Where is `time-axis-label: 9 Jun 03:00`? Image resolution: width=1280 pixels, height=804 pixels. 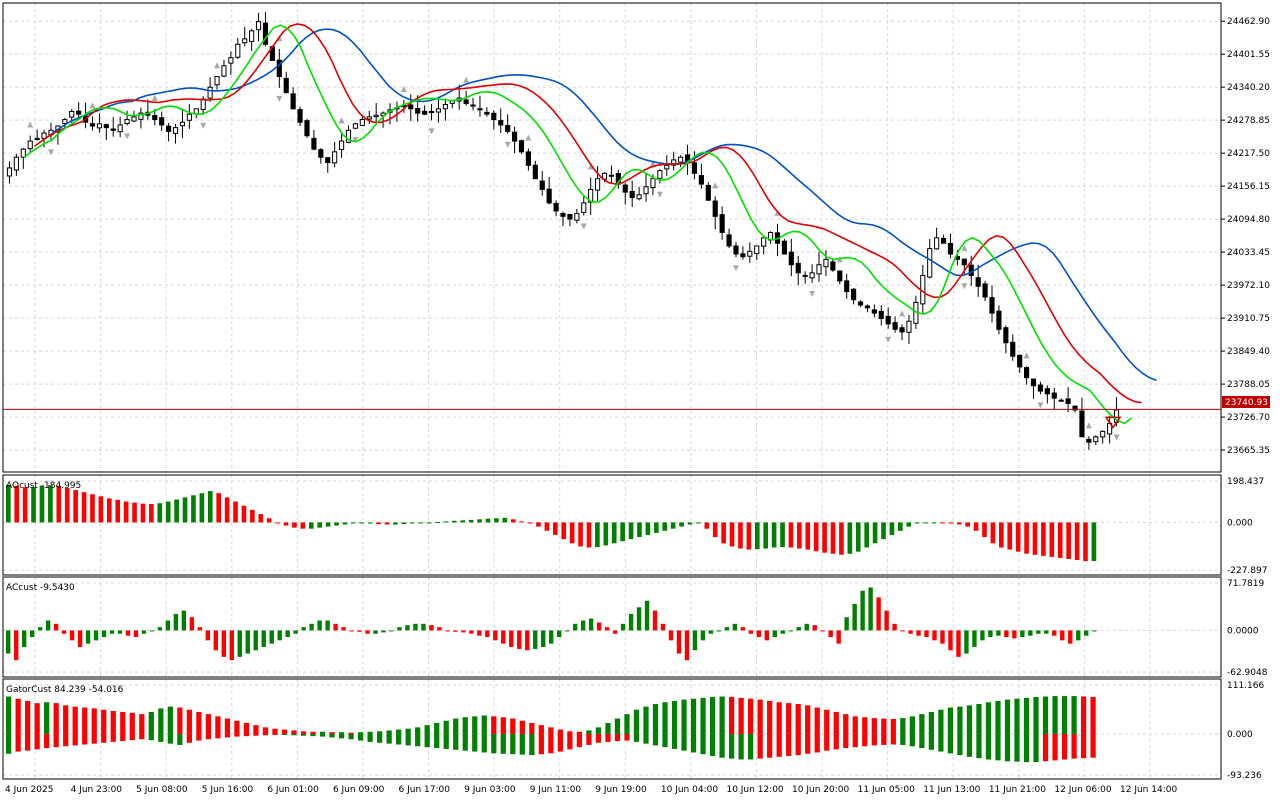 time-axis-label: 9 Jun 03:00 is located at coordinates (490, 790).